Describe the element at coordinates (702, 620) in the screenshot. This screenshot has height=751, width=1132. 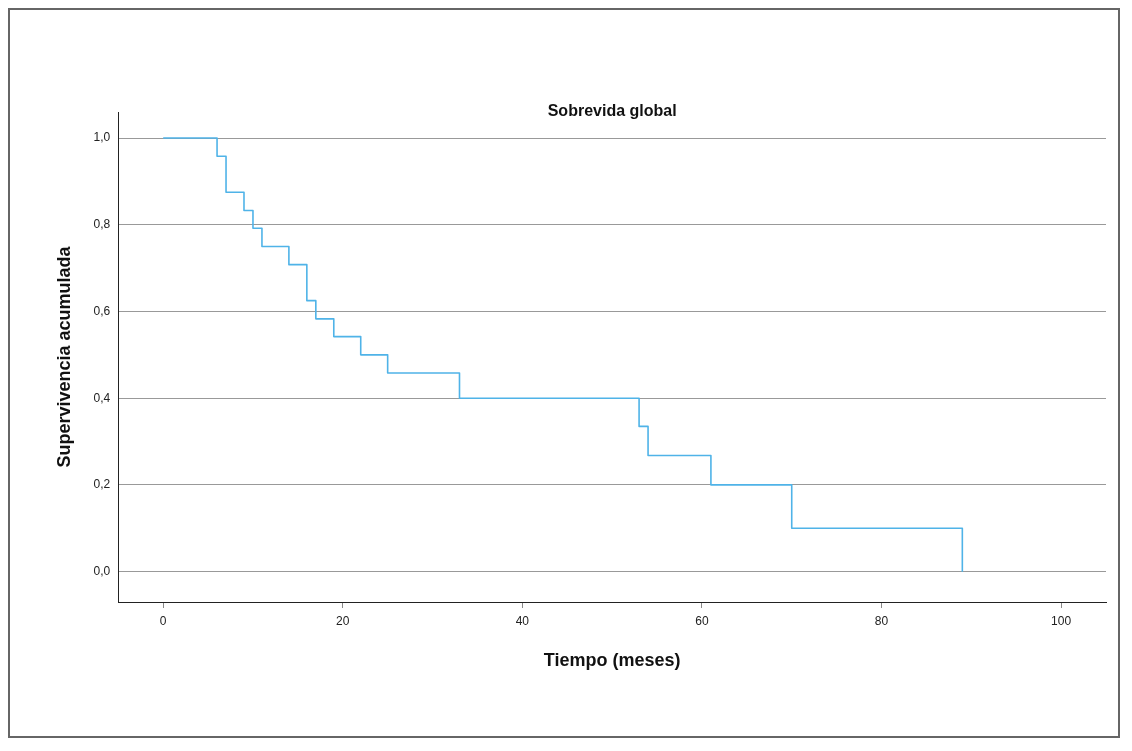
I see `x-tick-label: 60` at that location.